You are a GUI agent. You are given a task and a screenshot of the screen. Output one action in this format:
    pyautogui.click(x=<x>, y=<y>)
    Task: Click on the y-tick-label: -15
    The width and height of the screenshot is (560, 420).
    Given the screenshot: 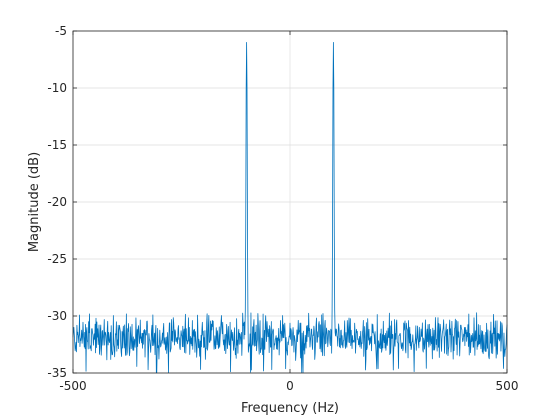 What is the action you would take?
    pyautogui.click(x=57, y=145)
    